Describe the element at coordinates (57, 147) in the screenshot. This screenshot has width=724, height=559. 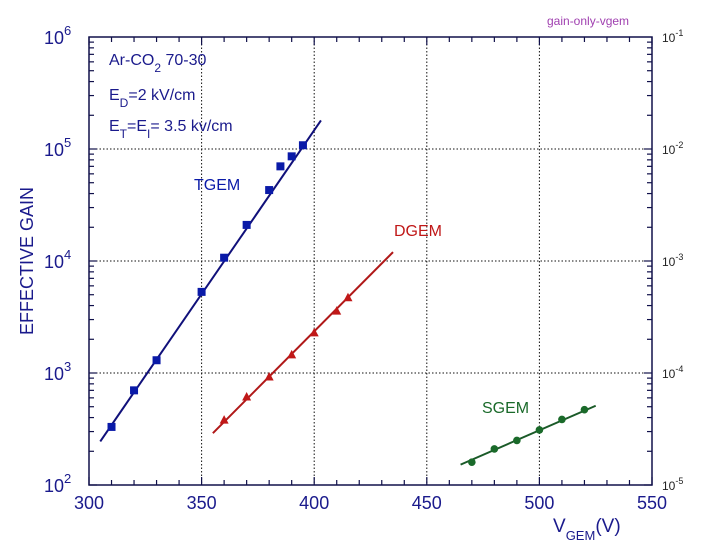
I see `y-tick-label: 10⁵` at that location.